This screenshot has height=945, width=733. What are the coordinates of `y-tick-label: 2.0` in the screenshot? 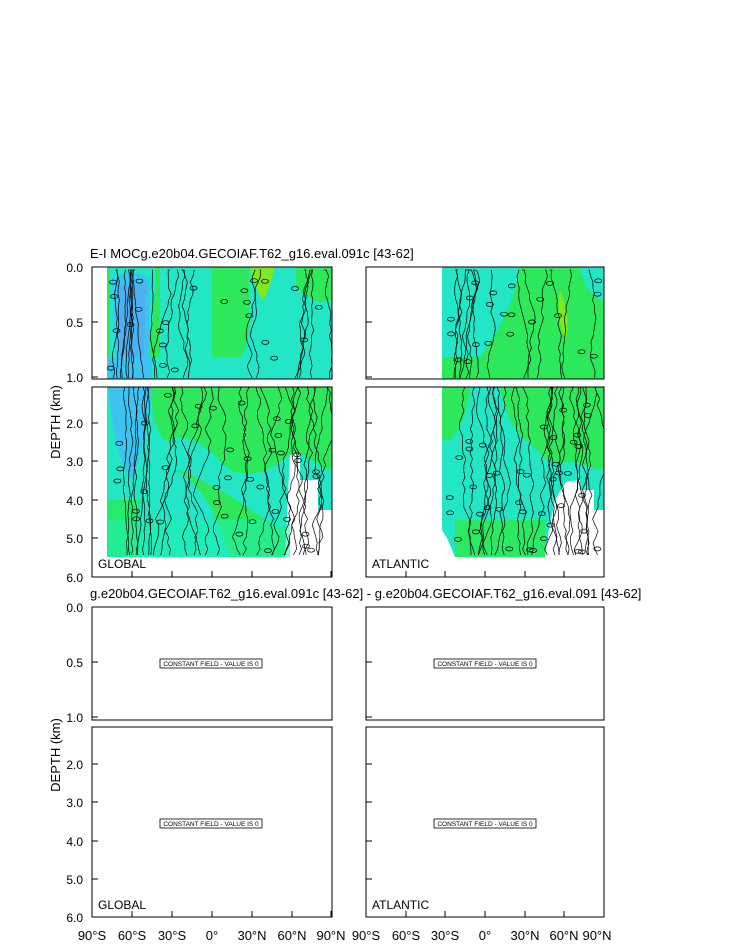 It's located at (74, 424).